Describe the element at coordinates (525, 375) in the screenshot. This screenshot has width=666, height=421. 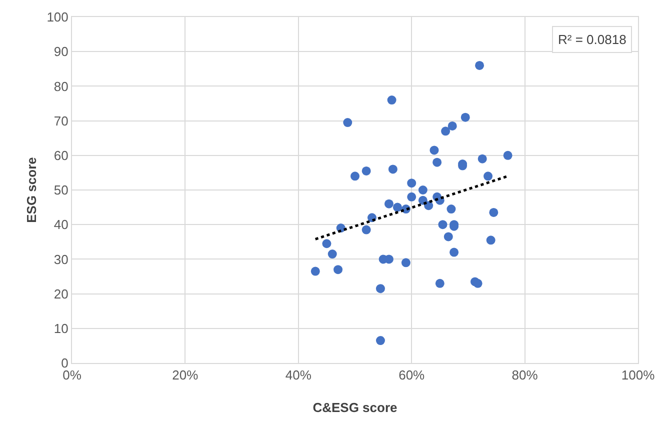
I see `x-tick-label: 80%` at that location.